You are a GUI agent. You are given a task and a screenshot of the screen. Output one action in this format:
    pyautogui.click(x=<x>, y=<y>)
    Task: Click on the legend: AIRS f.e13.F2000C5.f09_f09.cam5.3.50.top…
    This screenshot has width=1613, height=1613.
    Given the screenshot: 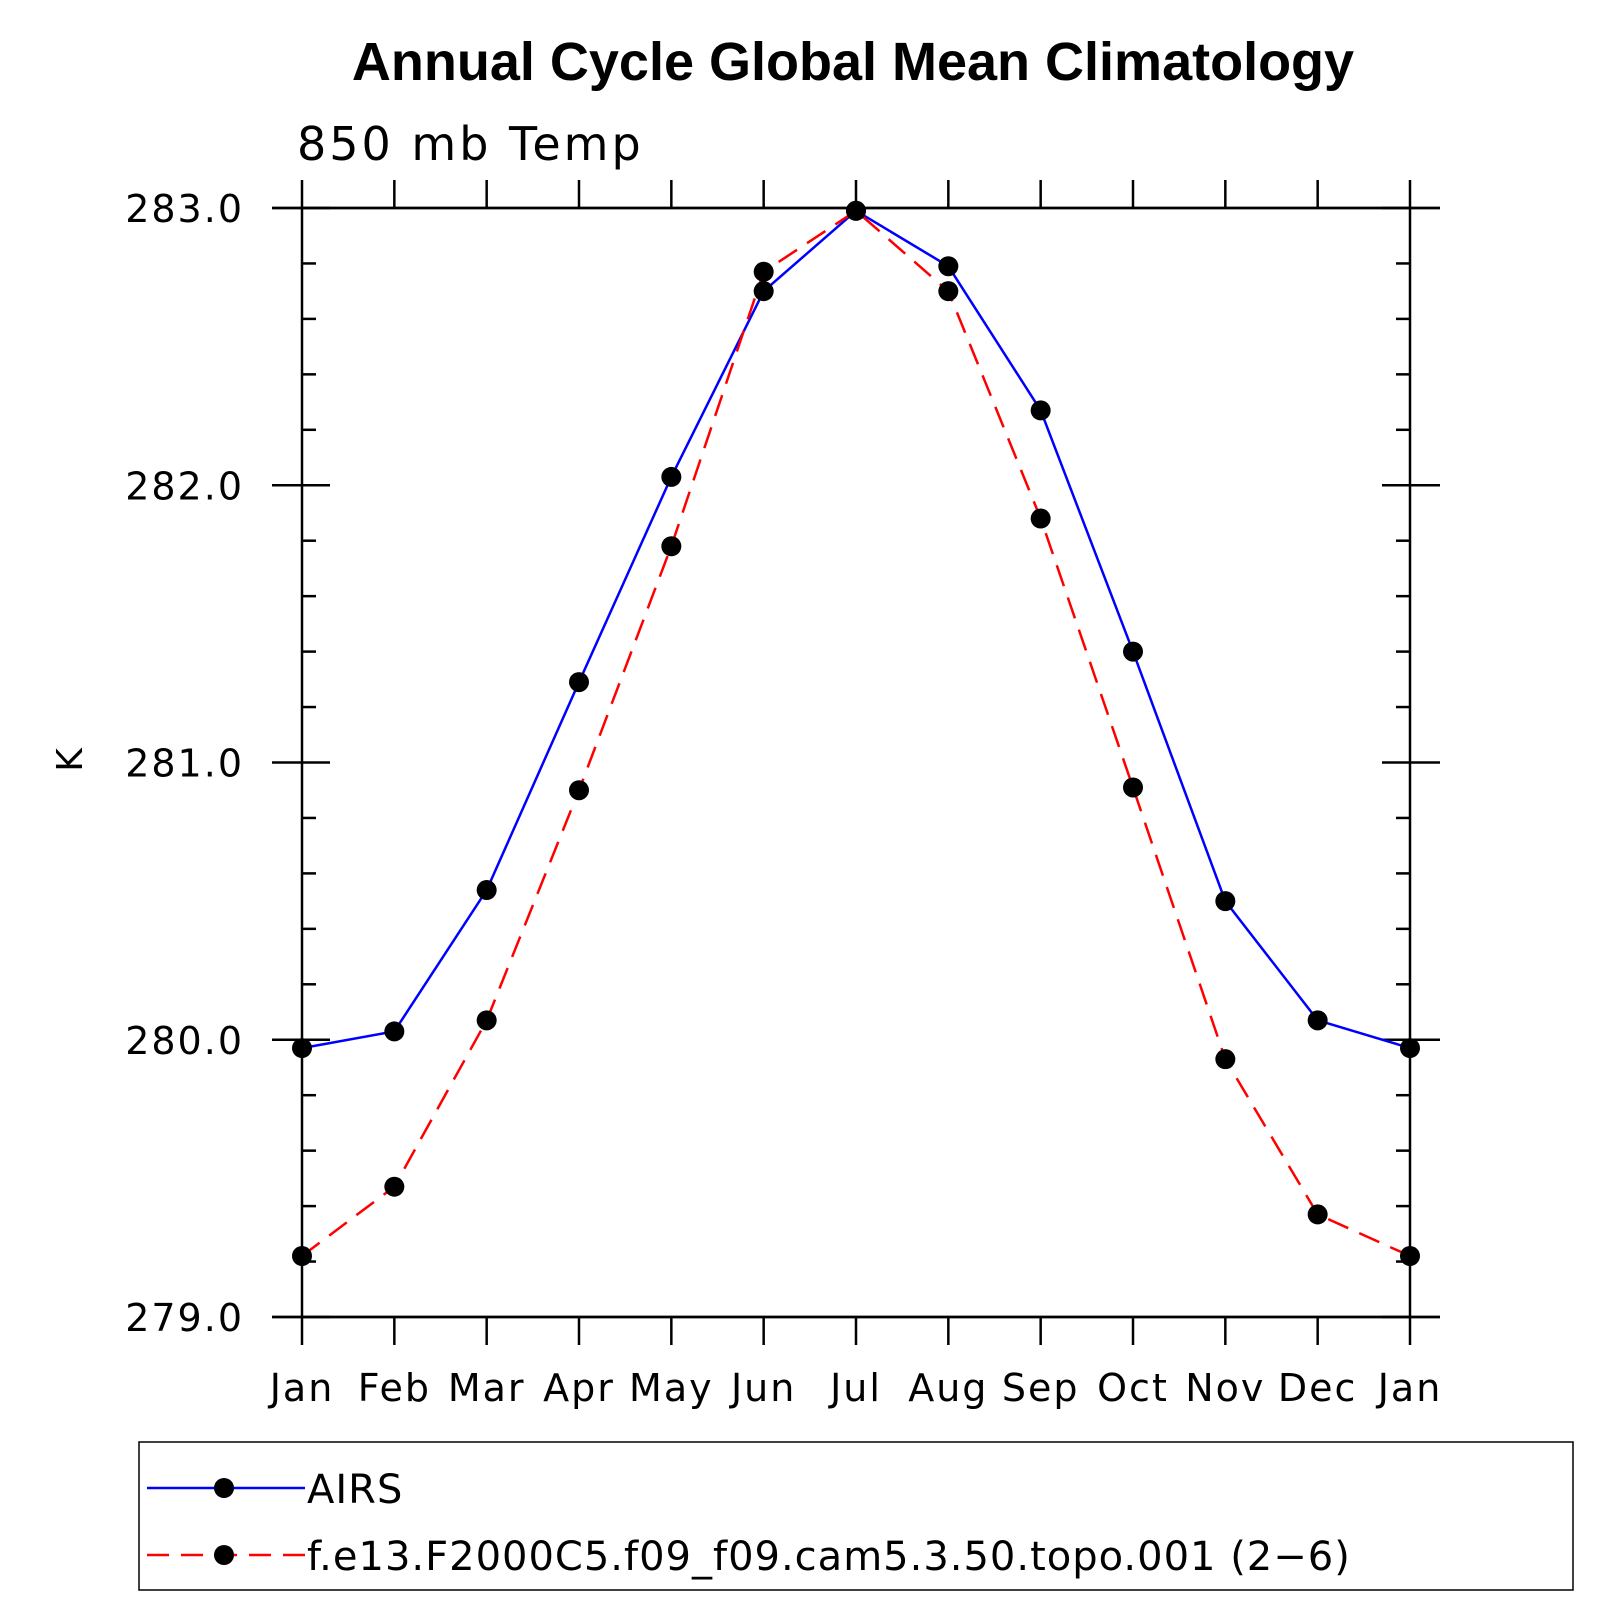 What is the action you would take?
    pyautogui.click(x=856, y=1516)
    